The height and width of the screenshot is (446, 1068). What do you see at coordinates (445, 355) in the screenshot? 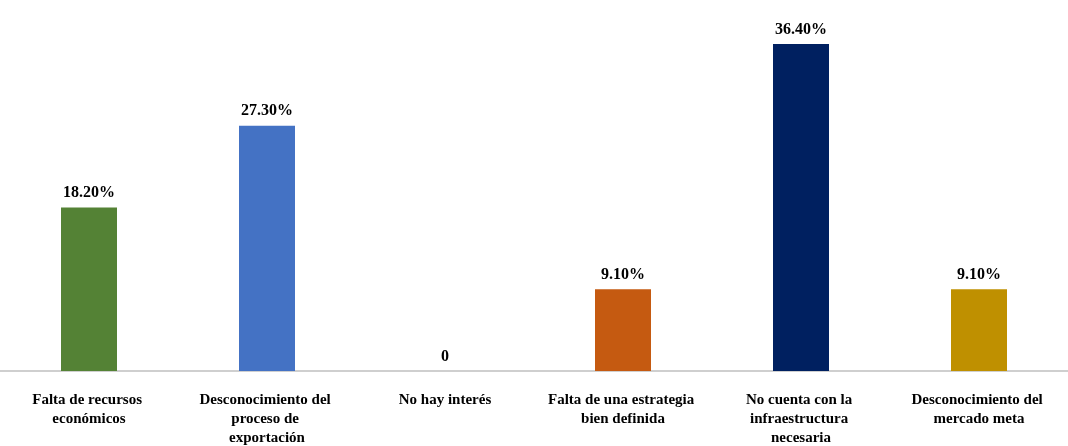
I see `data-label: 0` at bounding box center [445, 355].